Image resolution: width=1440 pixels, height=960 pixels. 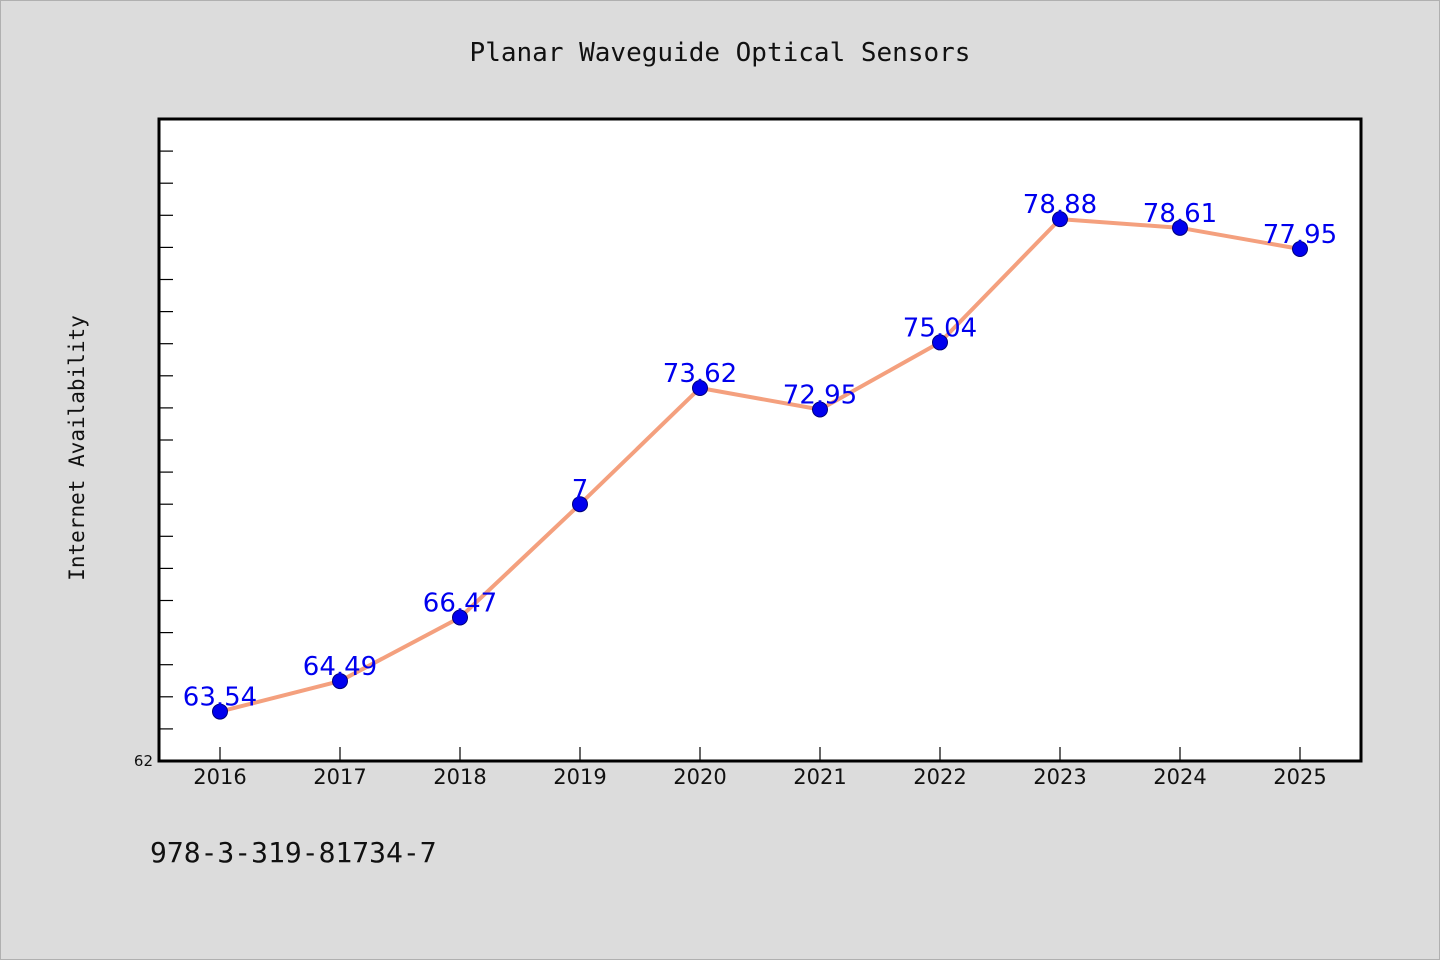 I want to click on x-tick-label: 2019, so click(x=579, y=777).